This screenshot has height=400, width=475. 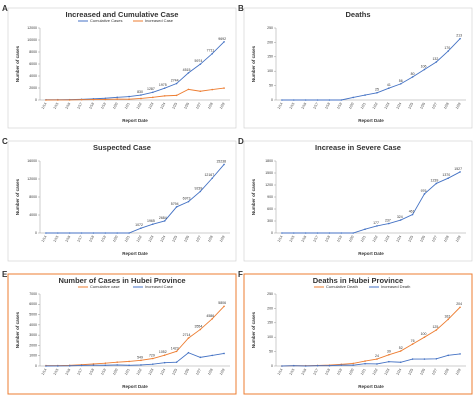 I want to click on data-label: 830, so click(x=140, y=92).